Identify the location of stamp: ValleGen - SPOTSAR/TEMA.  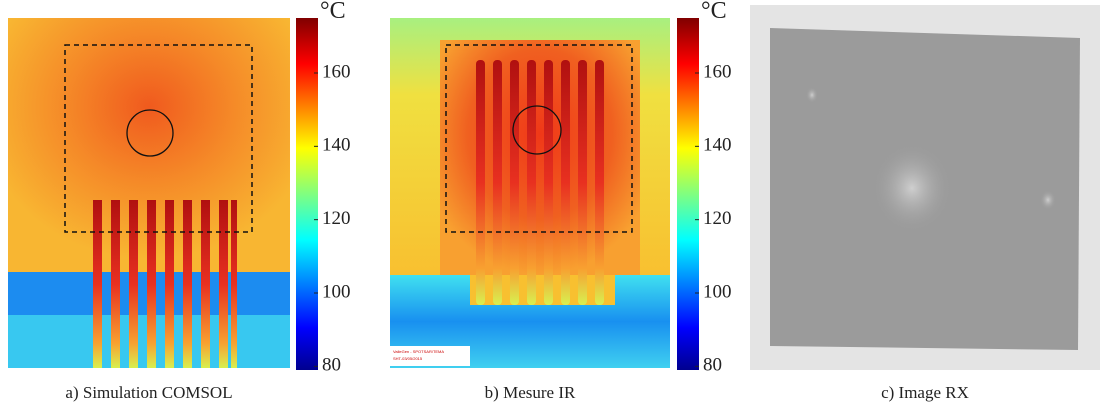
(418, 351).